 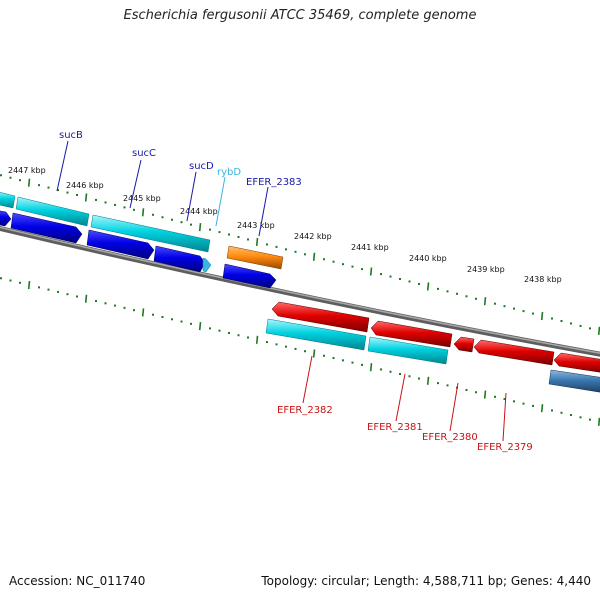 What do you see at coordinates (408, 350) in the screenshot?
I see `gene-feature-EFER_2381-gene` at bounding box center [408, 350].